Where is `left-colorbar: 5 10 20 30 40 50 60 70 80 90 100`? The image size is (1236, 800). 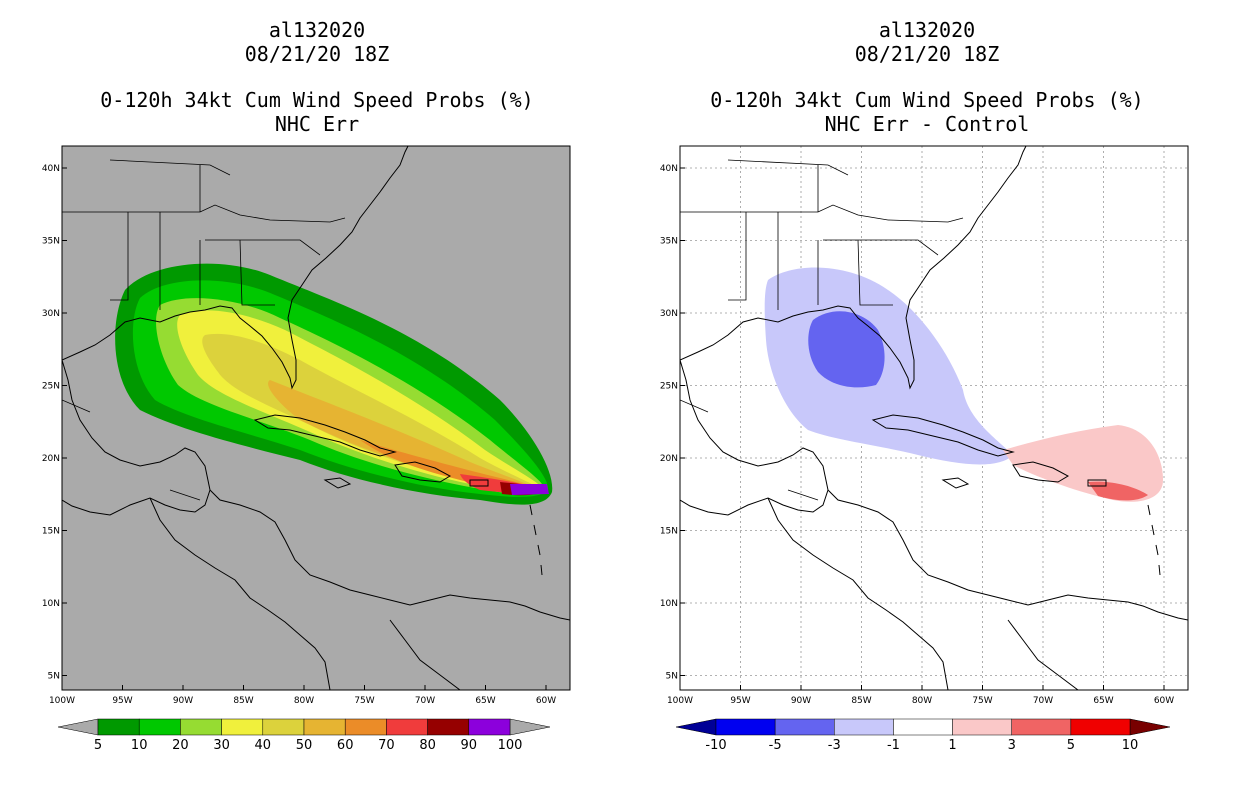
left-colorbar: 5 10 20 30 40 50 60 70 80 90 100 is located at coordinates (304, 735).